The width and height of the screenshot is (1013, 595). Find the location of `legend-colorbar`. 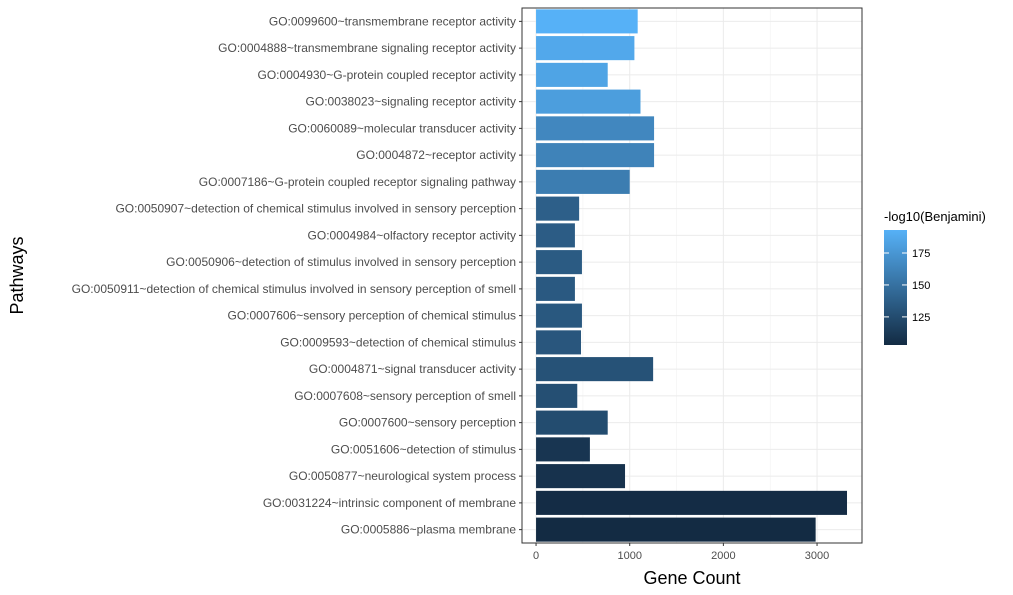

legend-colorbar is located at coordinates (895, 287).